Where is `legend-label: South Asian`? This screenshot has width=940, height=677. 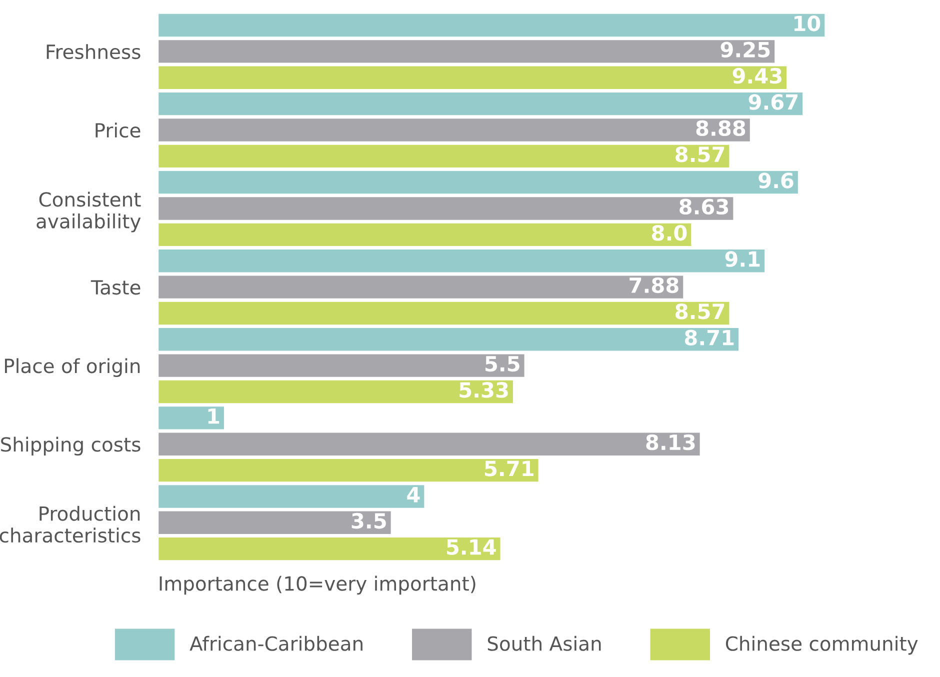 legend-label: South Asian is located at coordinates (544, 643).